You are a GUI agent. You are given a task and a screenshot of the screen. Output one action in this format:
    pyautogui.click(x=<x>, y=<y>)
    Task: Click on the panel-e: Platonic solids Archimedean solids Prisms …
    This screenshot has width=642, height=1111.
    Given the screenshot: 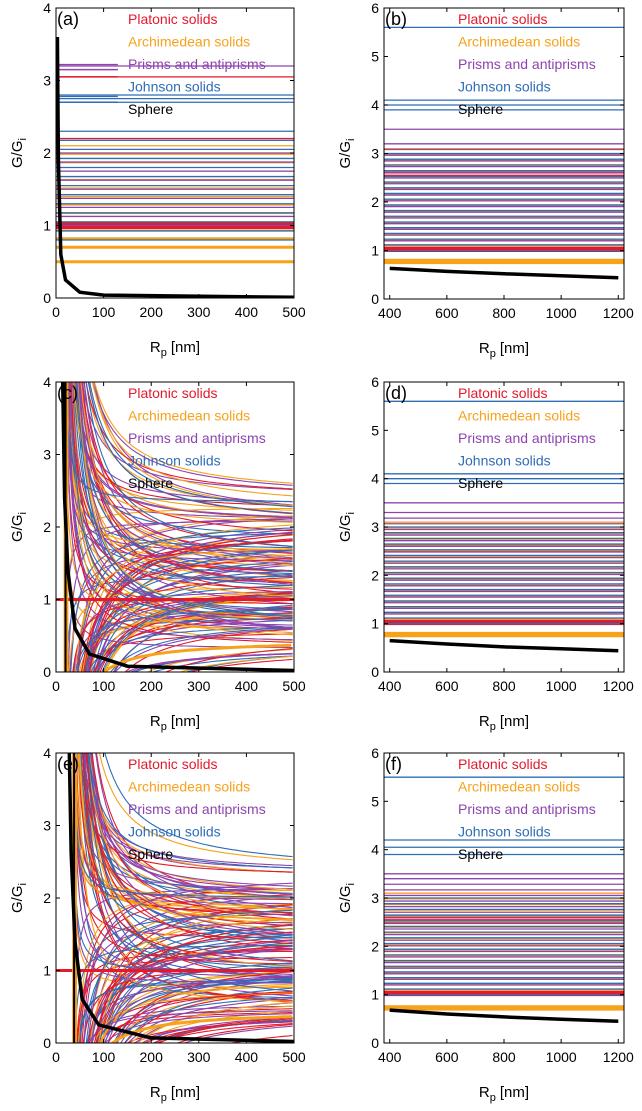 What is the action you would take?
    pyautogui.click(x=157, y=924)
    